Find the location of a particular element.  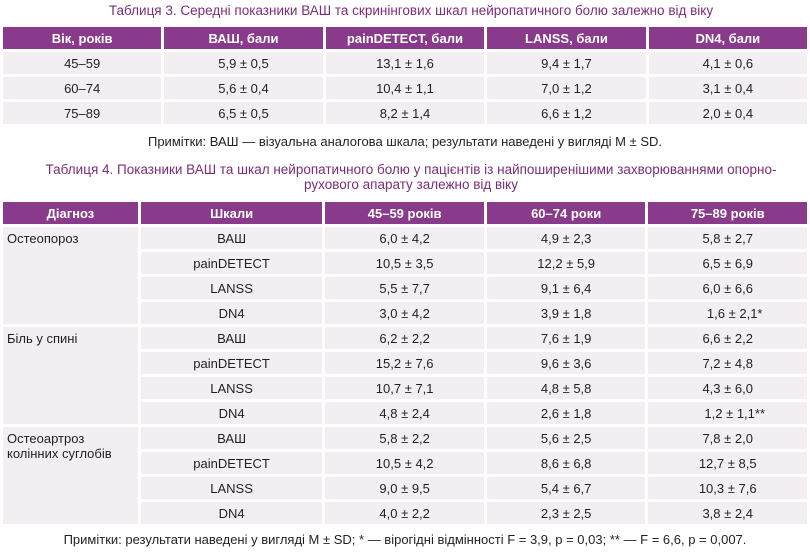

table4-header-age-45-59: 45–59 років is located at coordinates (404, 213).